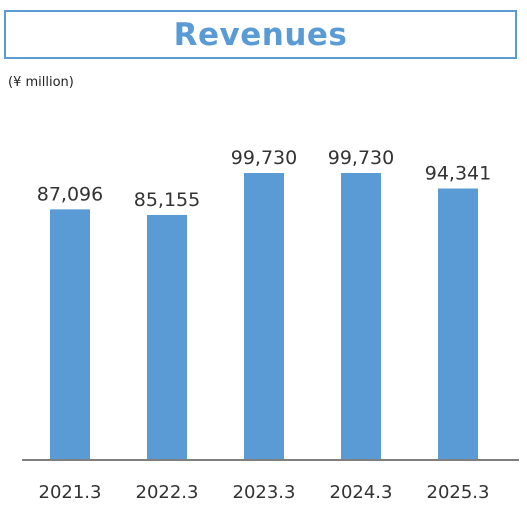 This screenshot has height=513, width=527. What do you see at coordinates (167, 337) in the screenshot?
I see `bar-2022.3` at bounding box center [167, 337].